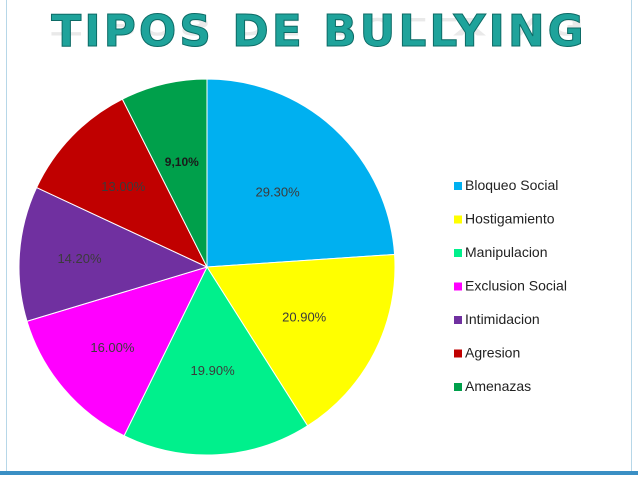  Describe the element at coordinates (510, 219) in the screenshot. I see `legend-entry-hostigamiento: Hostigamiento` at that location.